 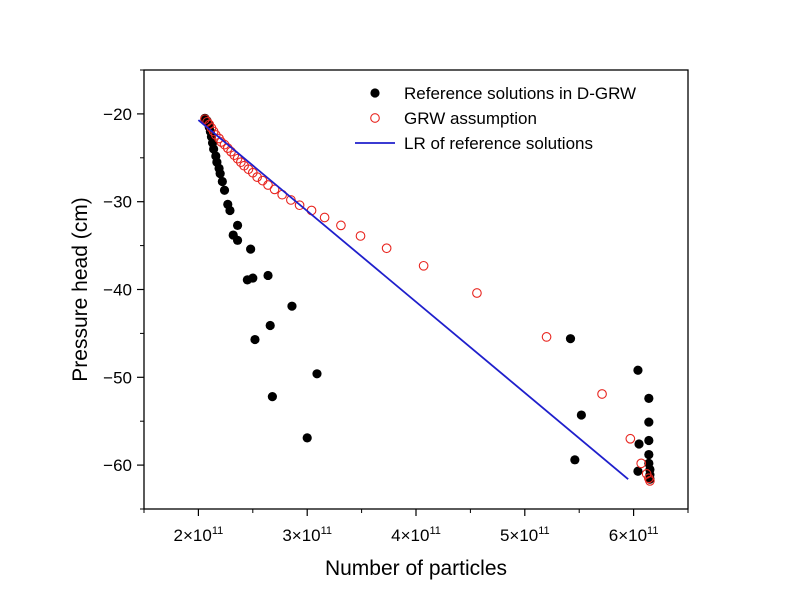 What do you see at coordinates (634, 535) in the screenshot?
I see `x-tick-label: 6×10¹¹` at bounding box center [634, 535].